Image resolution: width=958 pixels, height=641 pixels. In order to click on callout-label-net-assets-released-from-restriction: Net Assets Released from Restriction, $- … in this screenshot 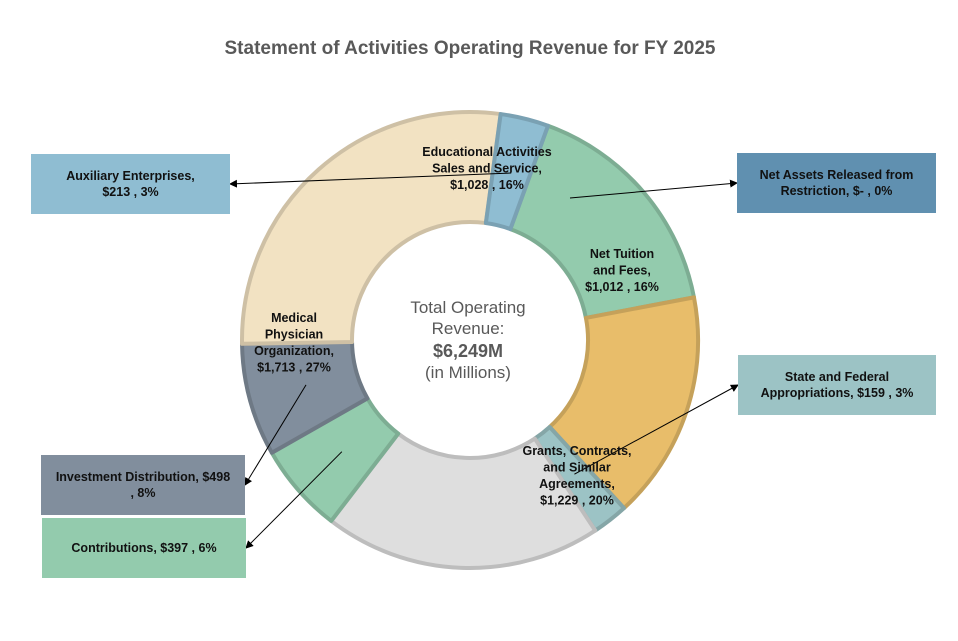, I will do `click(837, 183)`.